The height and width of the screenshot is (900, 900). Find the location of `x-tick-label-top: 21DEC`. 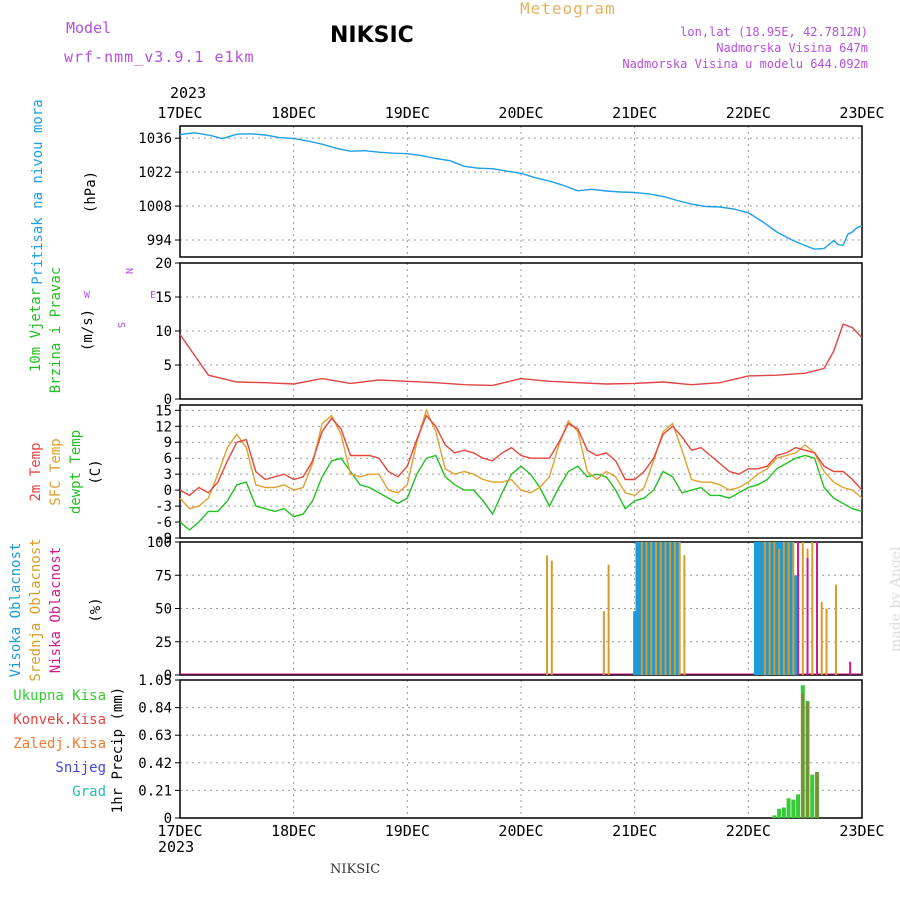

x-tick-label-top: 21DEC is located at coordinates (634, 113).